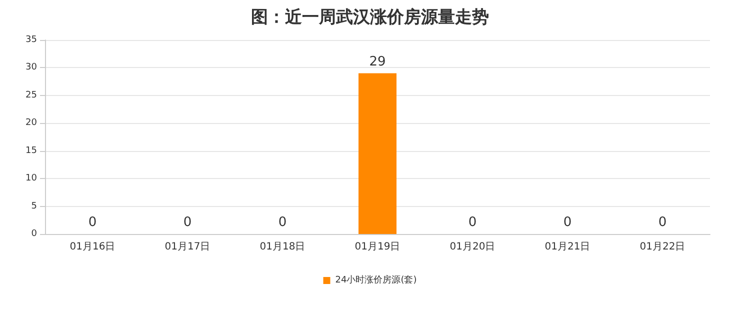 This screenshot has height=312, width=740. I want to click on x-tick-label: 01月21日, so click(567, 247).